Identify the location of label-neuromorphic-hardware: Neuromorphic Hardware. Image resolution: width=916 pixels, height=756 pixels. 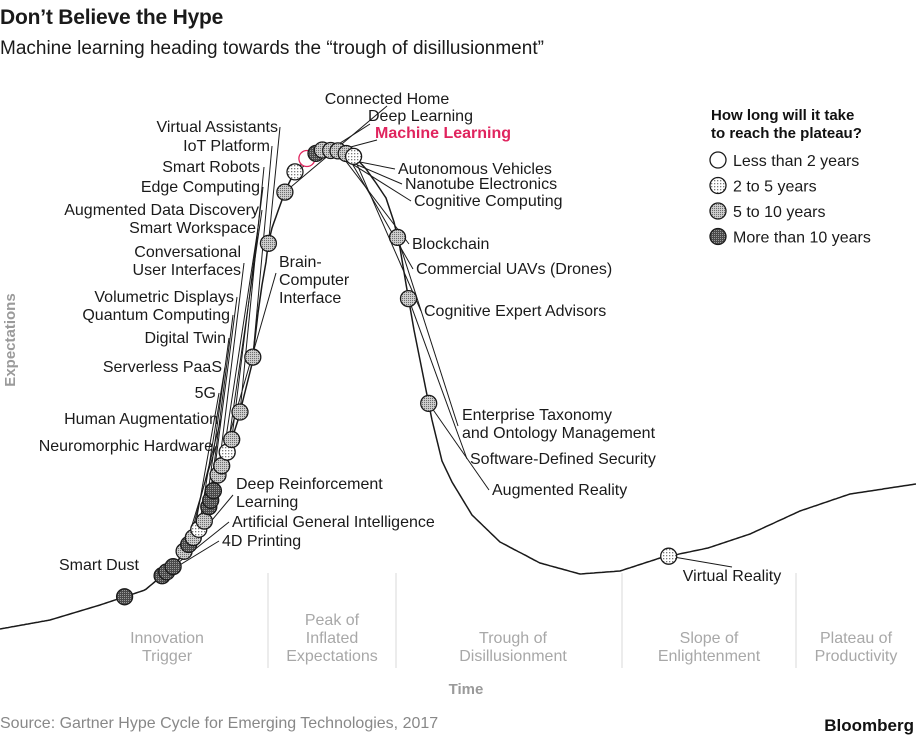
(126, 446).